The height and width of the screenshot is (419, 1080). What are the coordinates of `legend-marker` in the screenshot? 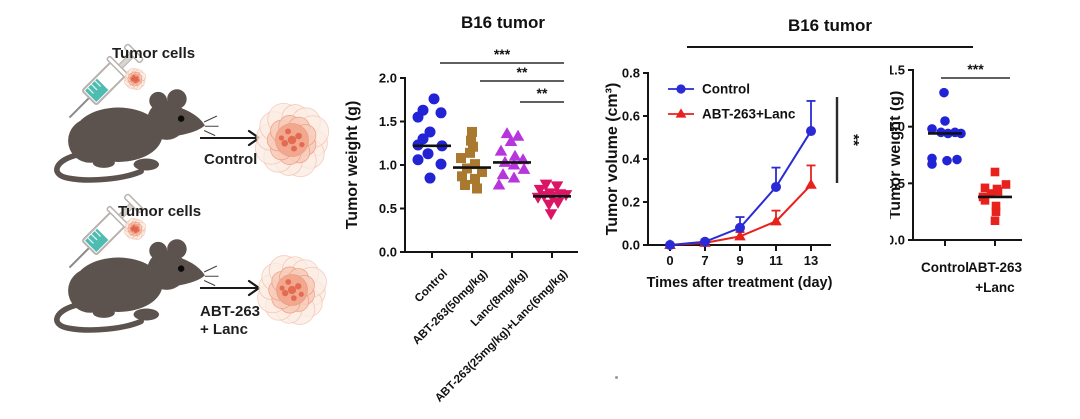 It's located at (681, 89).